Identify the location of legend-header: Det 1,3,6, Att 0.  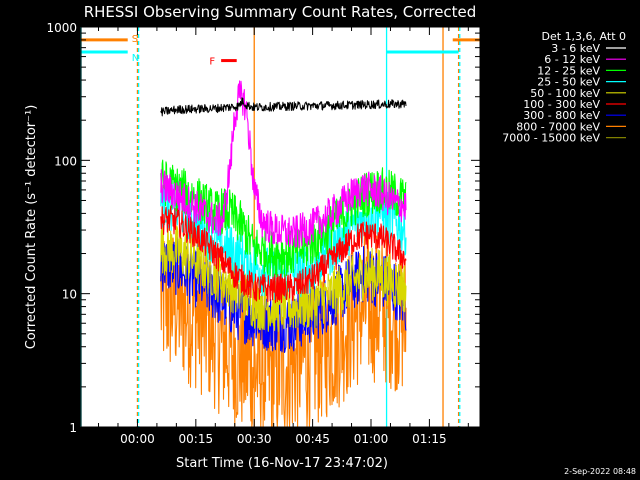
(584, 36).